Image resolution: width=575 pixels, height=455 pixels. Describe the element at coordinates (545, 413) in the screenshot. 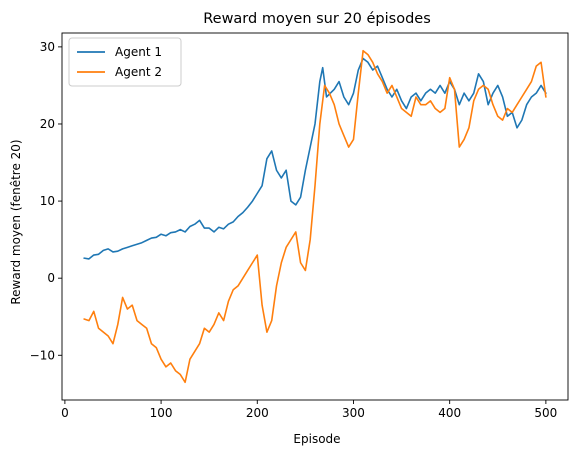

I see `x-tick-label: 500` at that location.